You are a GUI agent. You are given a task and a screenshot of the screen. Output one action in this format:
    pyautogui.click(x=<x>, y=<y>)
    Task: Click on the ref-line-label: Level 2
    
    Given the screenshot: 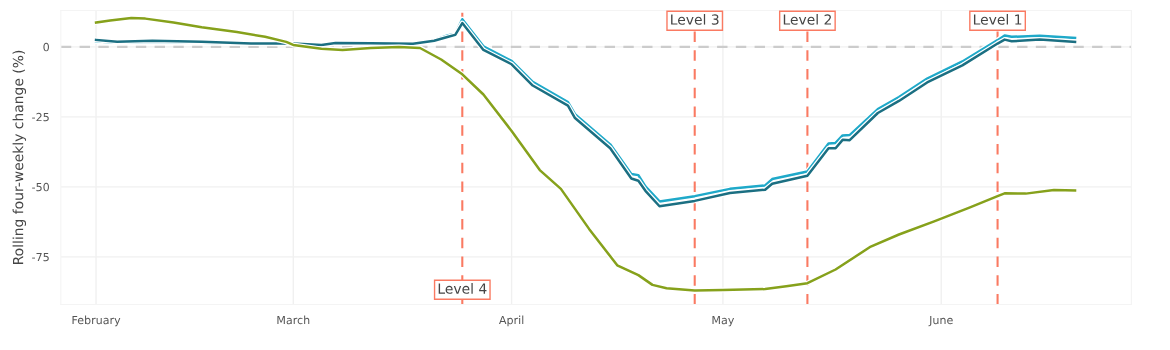 What is the action you would take?
    pyautogui.click(x=807, y=19)
    